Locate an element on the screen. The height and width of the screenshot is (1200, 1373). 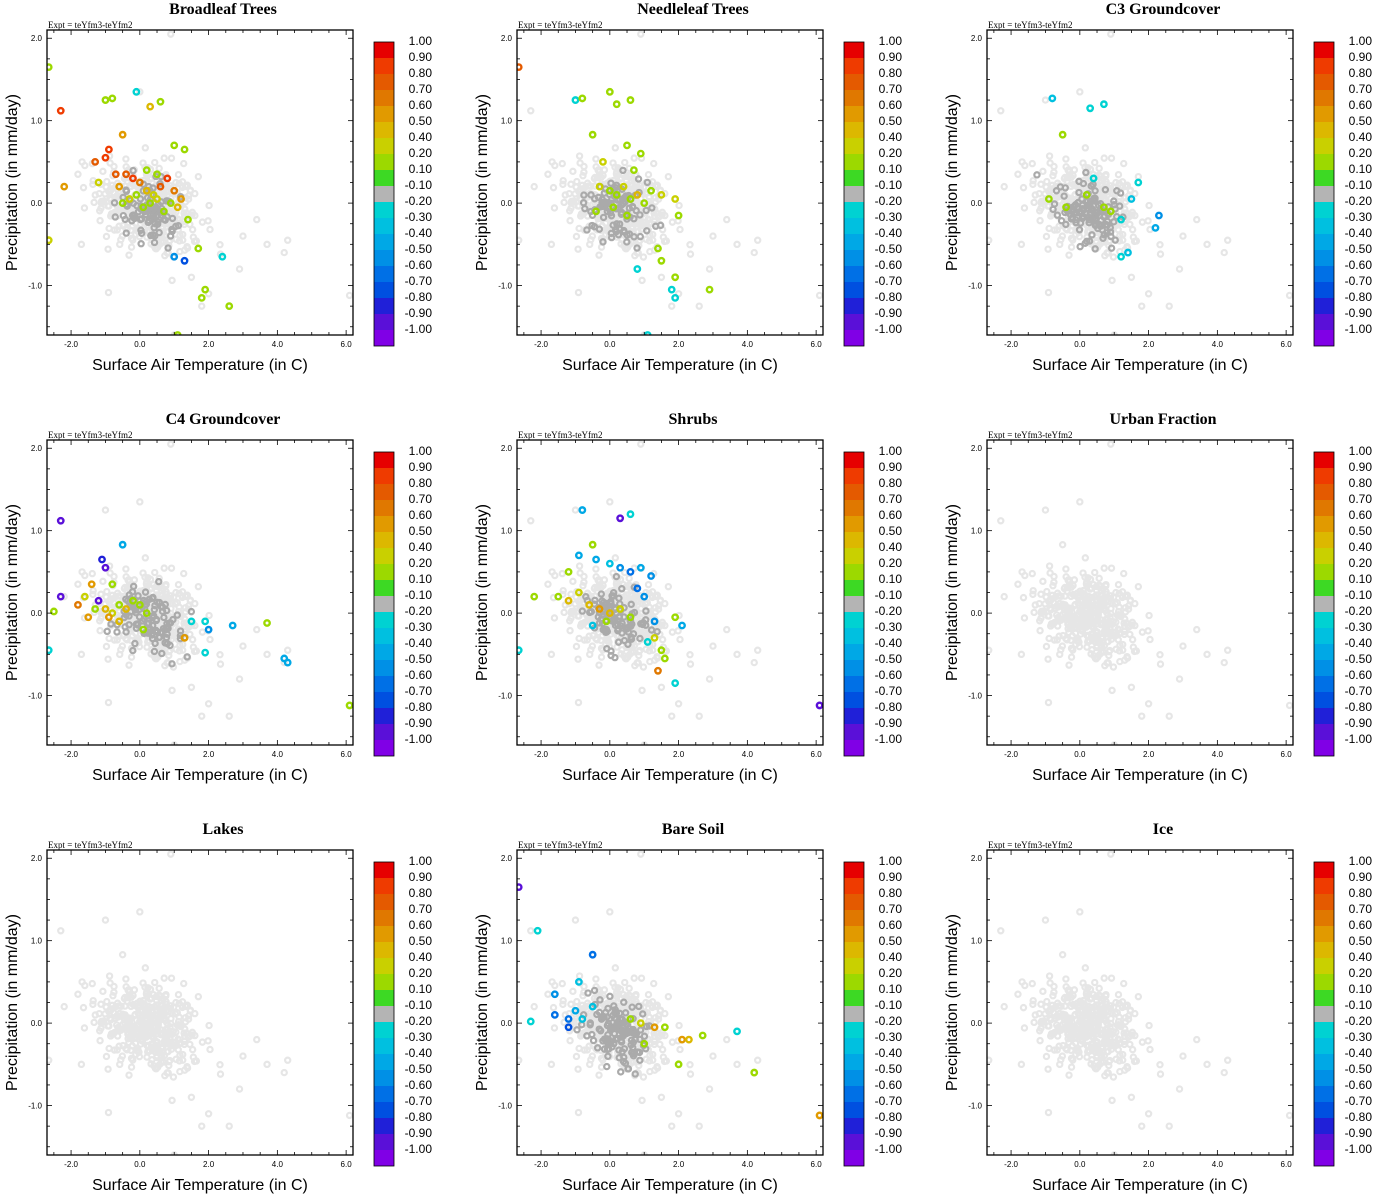
colorbar-label: -0.60 is located at coordinates (419, 265).